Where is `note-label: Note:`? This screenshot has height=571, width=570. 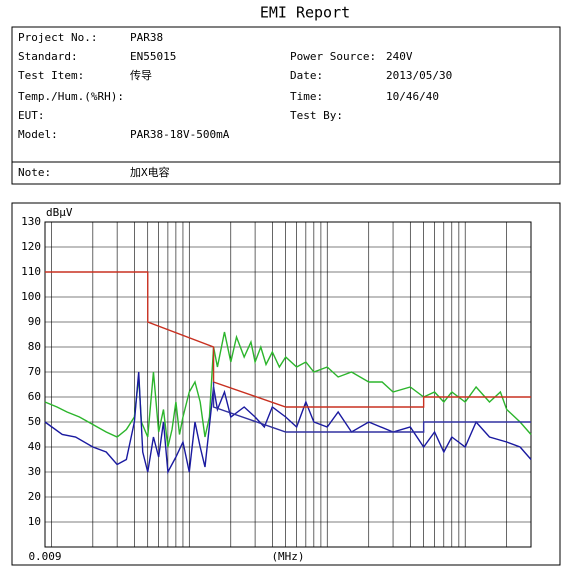
note-label: Note: is located at coordinates (34, 172).